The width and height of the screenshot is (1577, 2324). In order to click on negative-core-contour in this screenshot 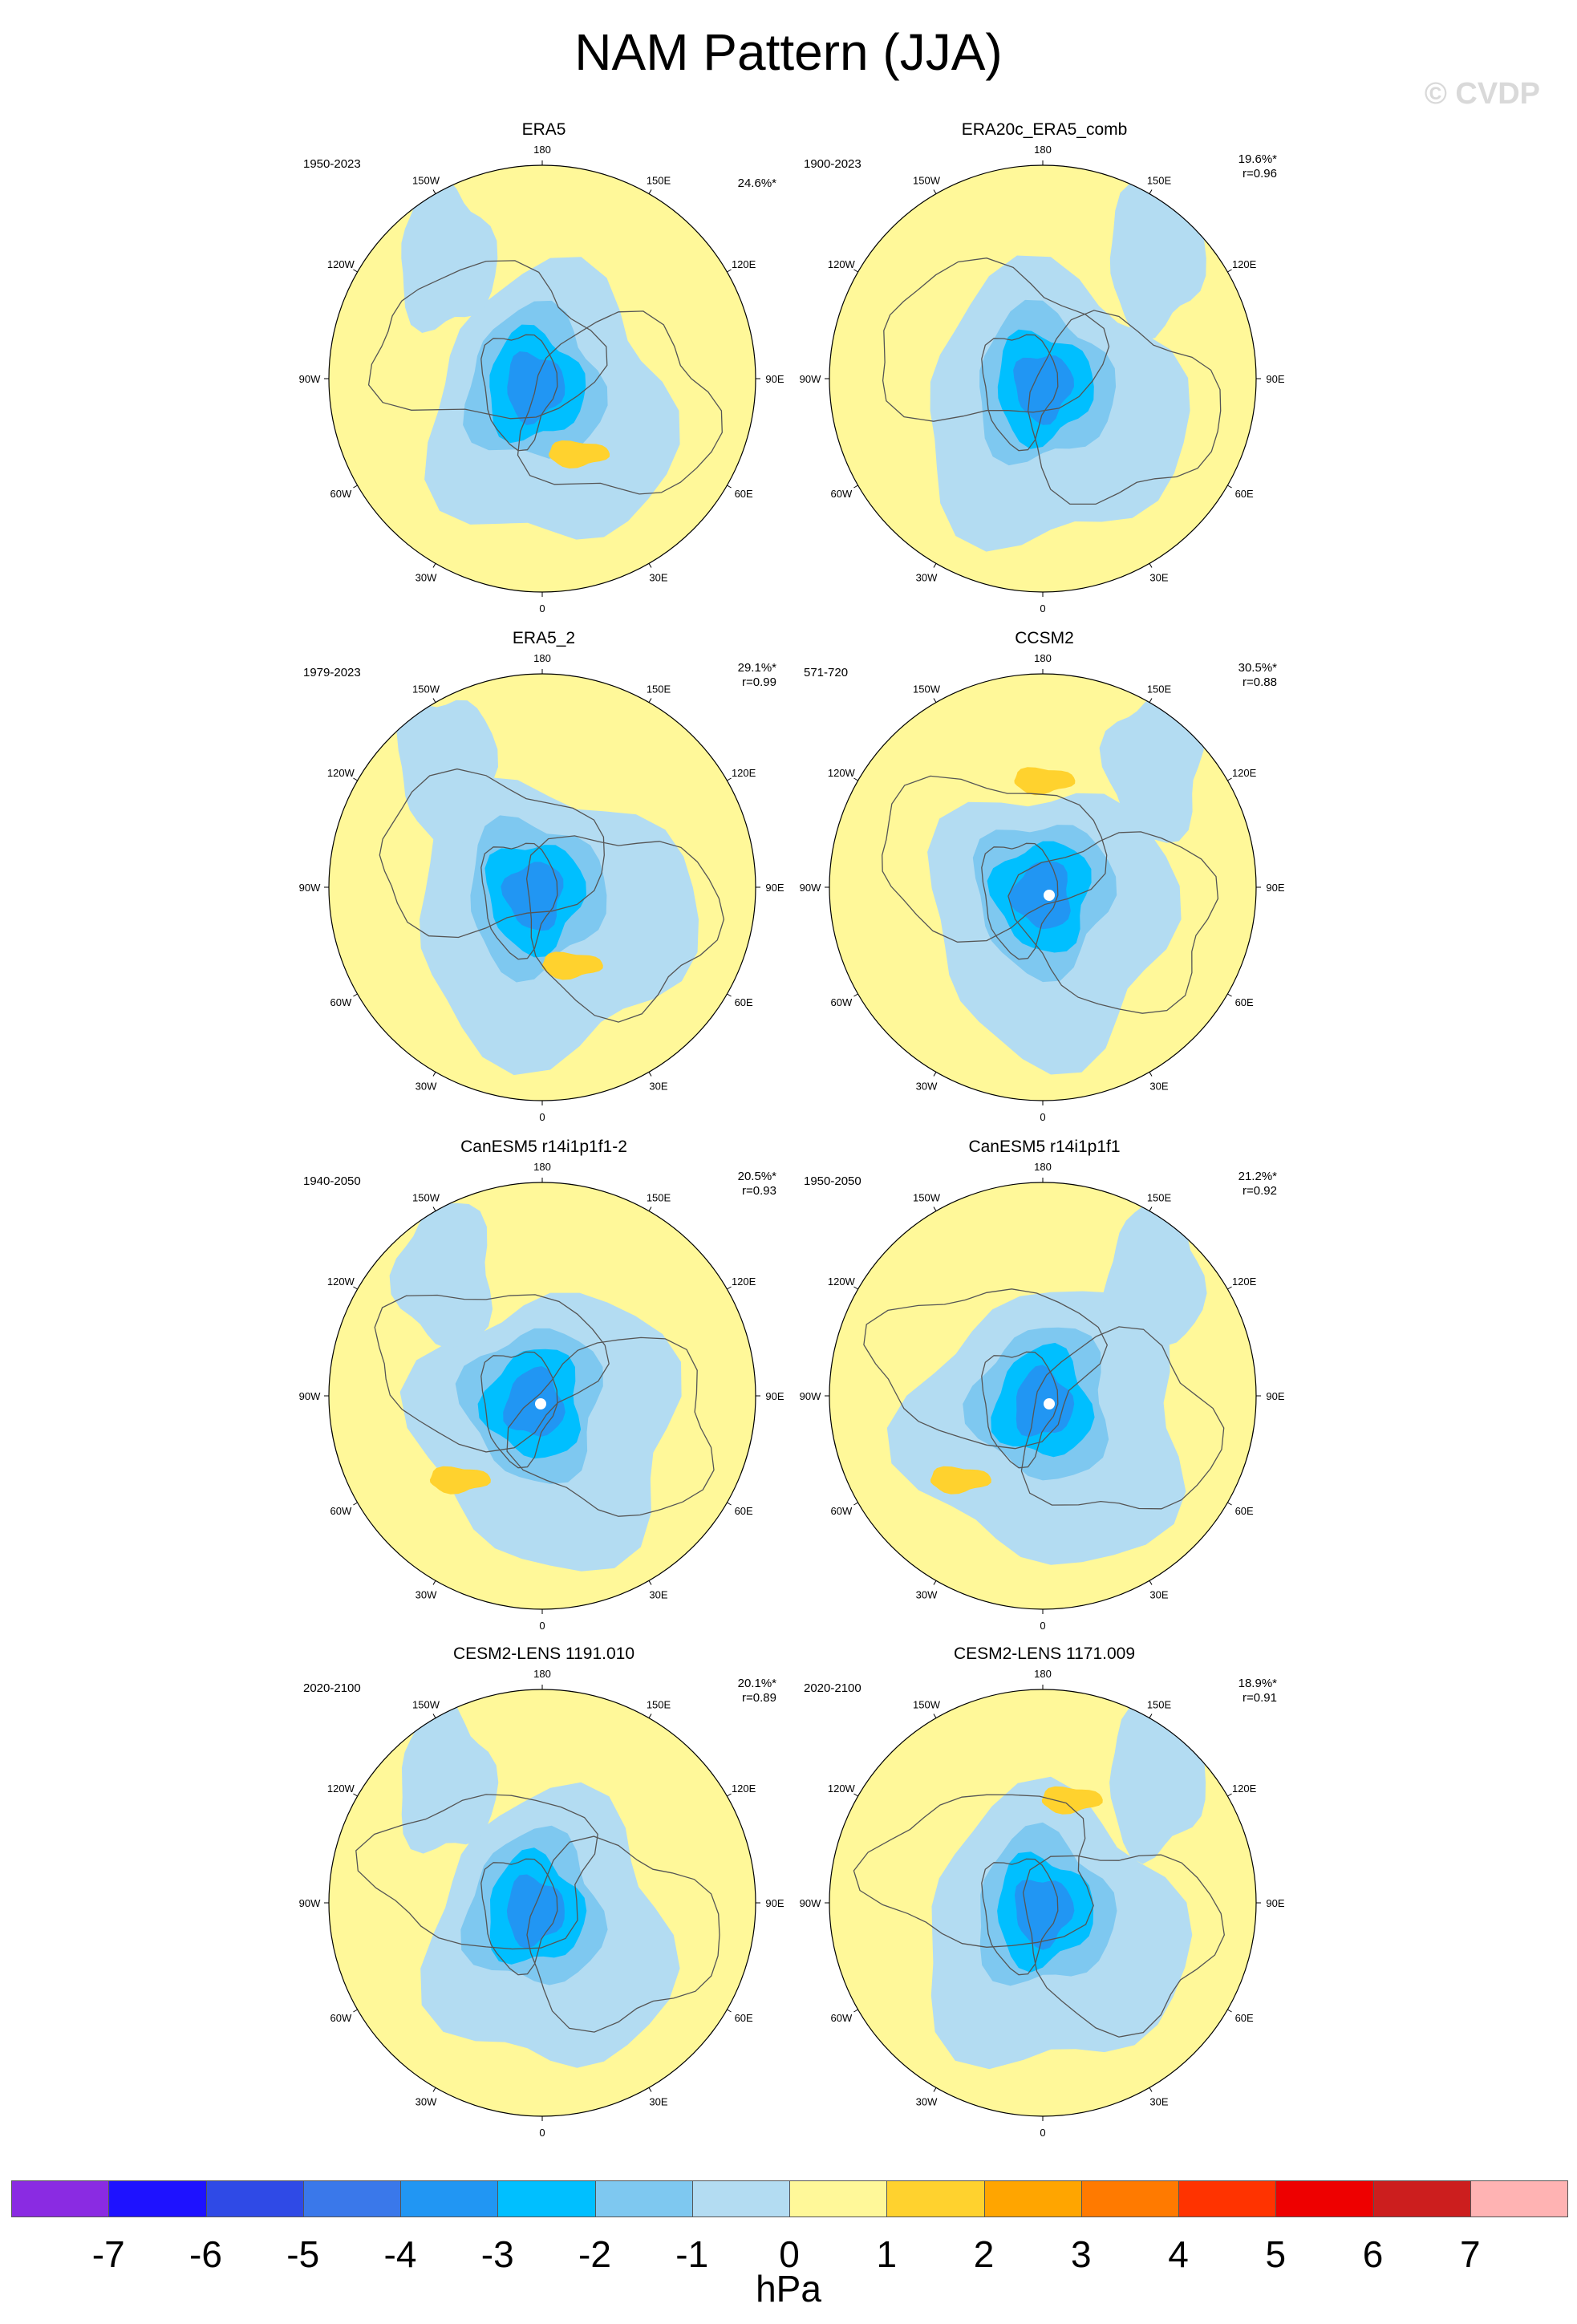, I will do `click(535, 1912)`.